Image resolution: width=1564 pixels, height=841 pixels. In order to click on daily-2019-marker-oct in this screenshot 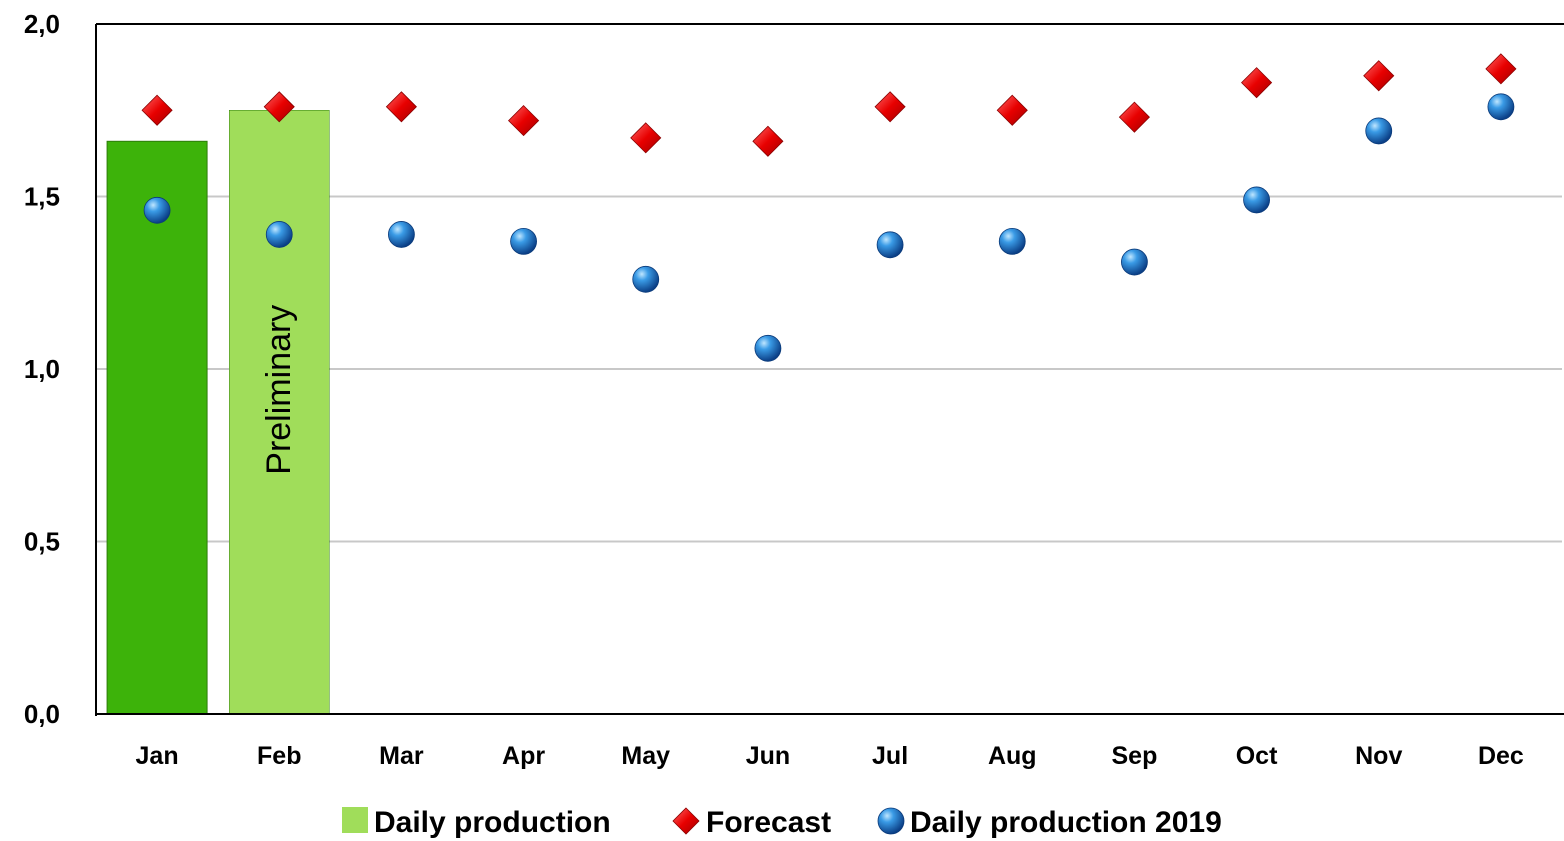, I will do `click(1256, 200)`.